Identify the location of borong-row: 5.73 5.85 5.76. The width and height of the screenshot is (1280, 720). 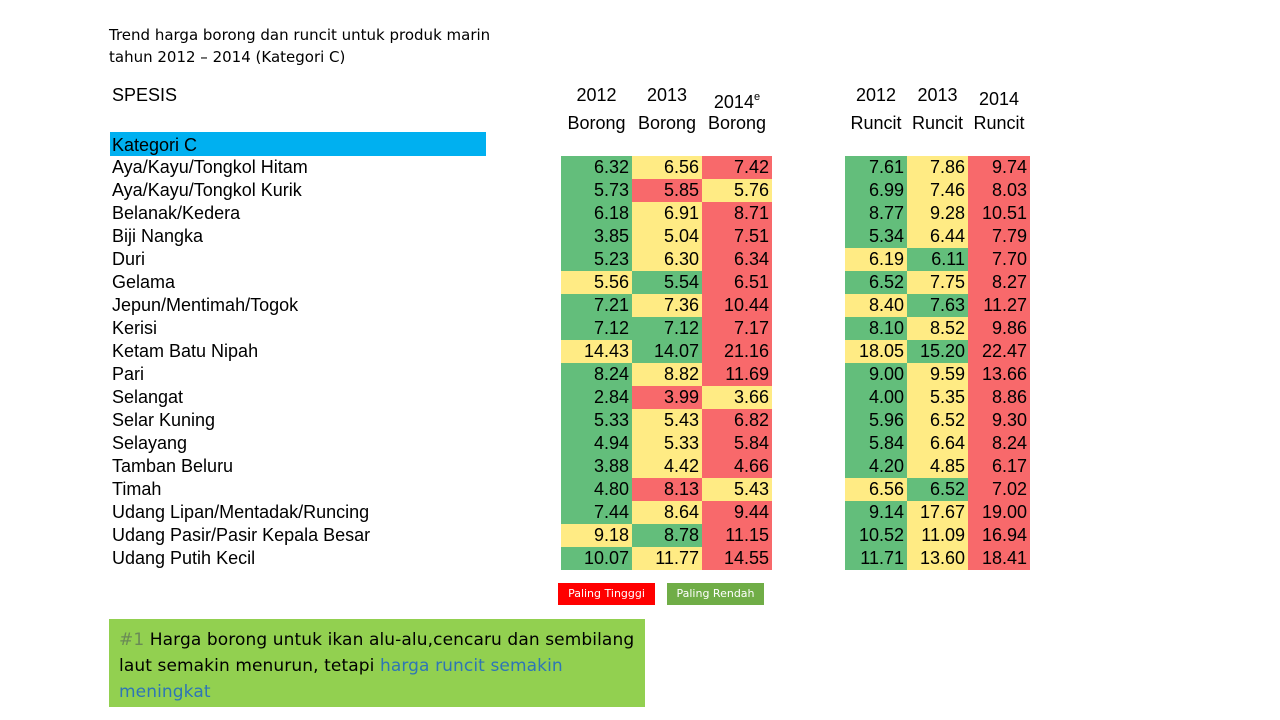
(666, 190).